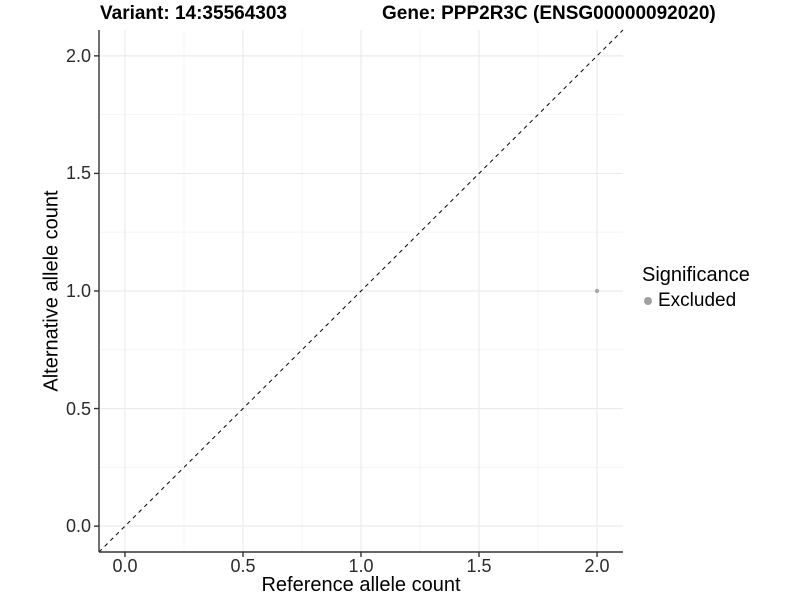 This screenshot has height=600, width=800. Describe the element at coordinates (361, 566) in the screenshot. I see `x-tick-label: 1.0` at that location.